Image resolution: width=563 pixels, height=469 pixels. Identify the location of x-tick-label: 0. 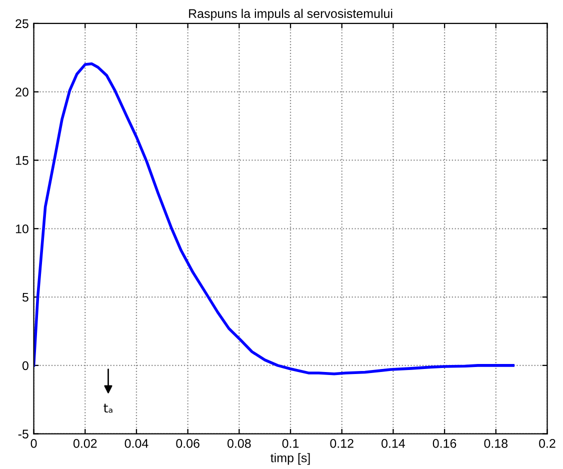
(33, 443).